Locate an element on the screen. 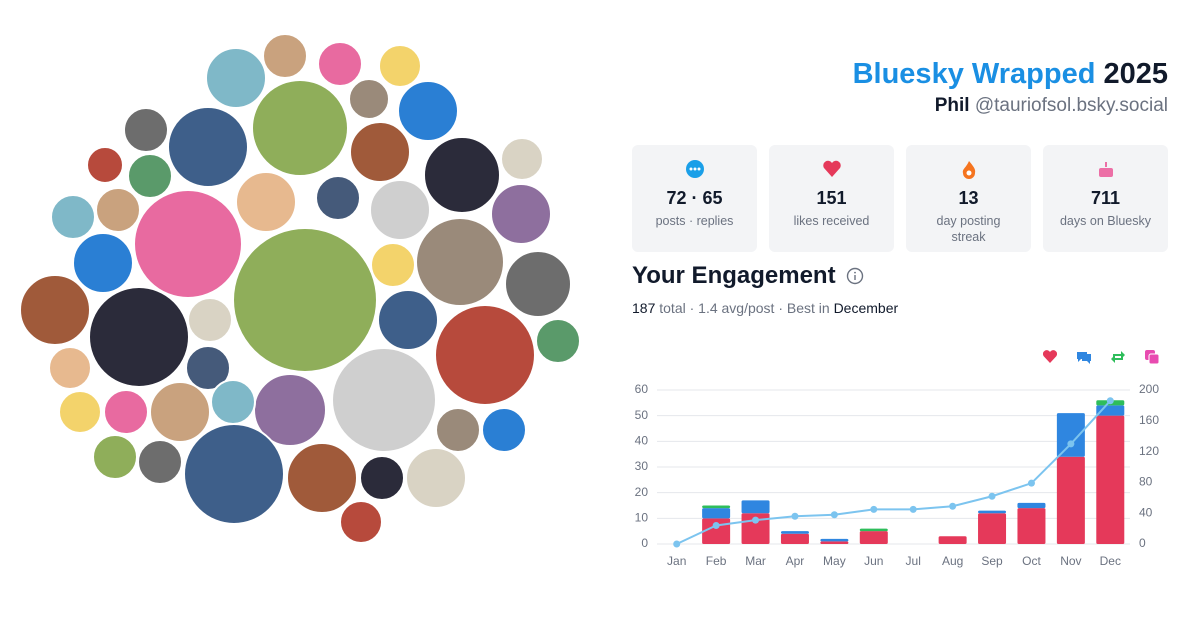 The image size is (1200, 630). x-tick-label: Jan is located at coordinates (676, 561).